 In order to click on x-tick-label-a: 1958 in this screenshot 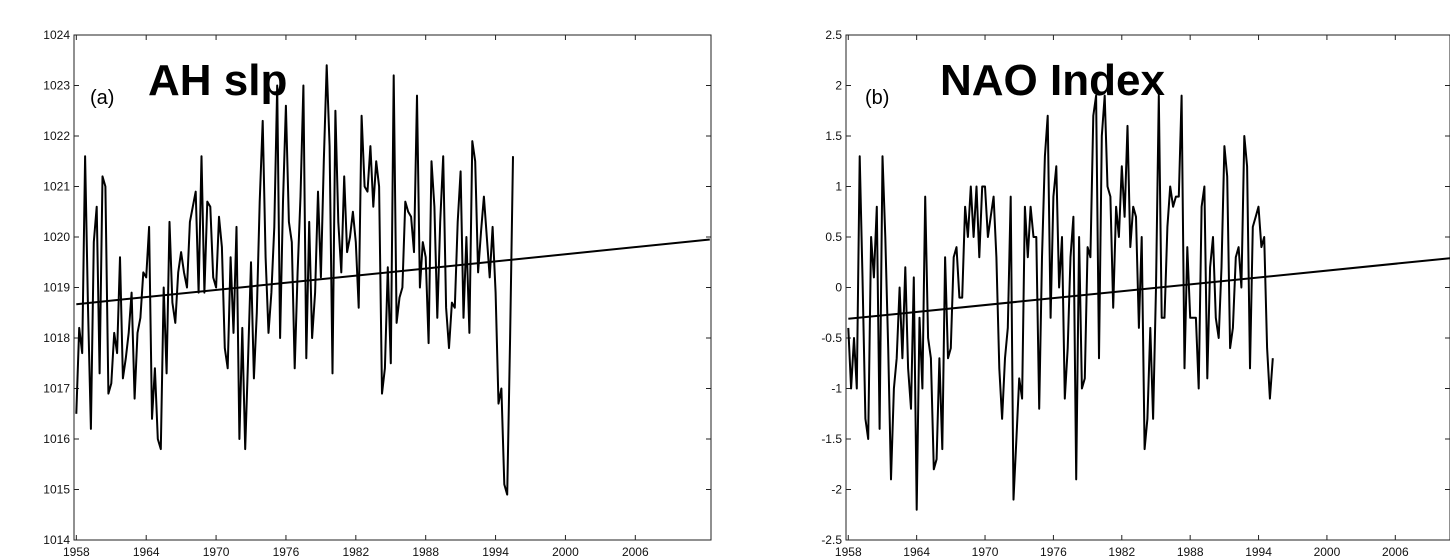, I will do `click(76, 552)`.